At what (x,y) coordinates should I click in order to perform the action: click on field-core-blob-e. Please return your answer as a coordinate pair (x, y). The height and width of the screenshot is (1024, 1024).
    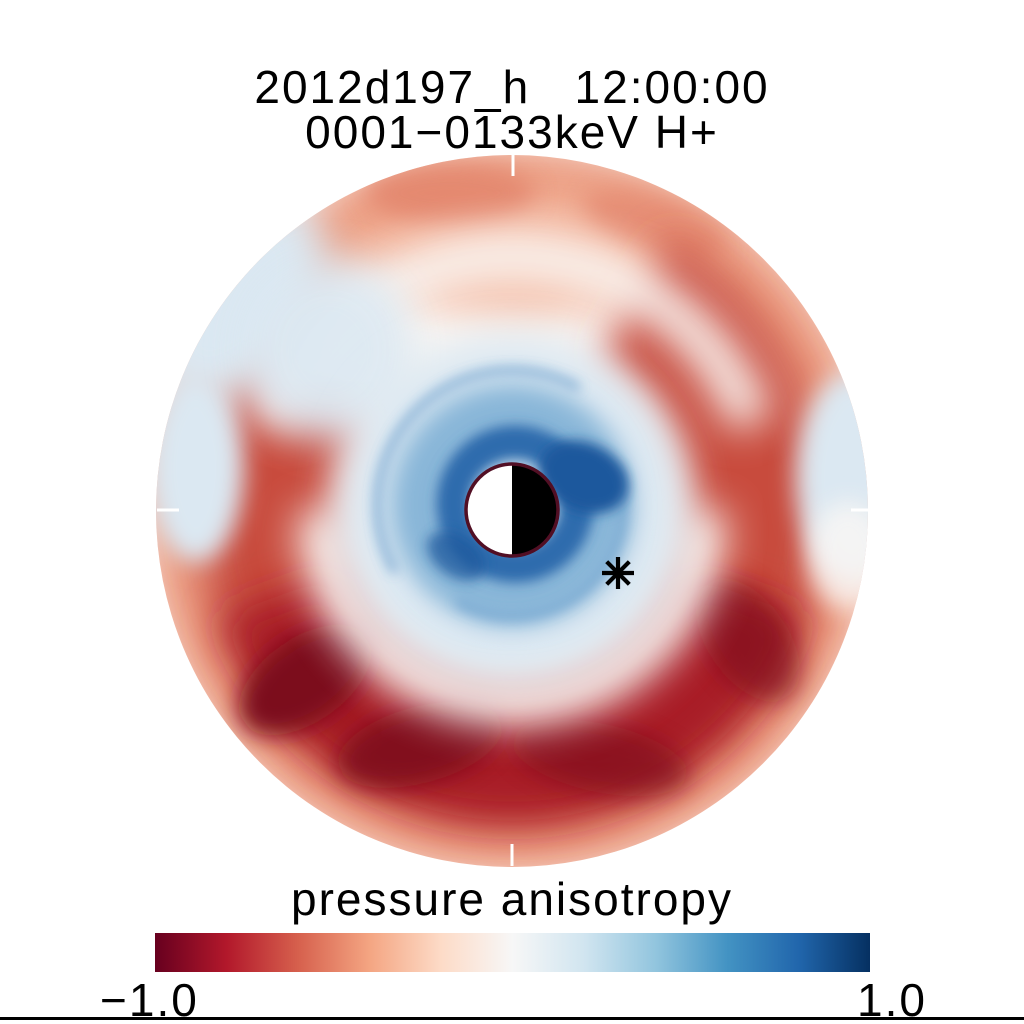
    Looking at the image, I should click on (584, 477).